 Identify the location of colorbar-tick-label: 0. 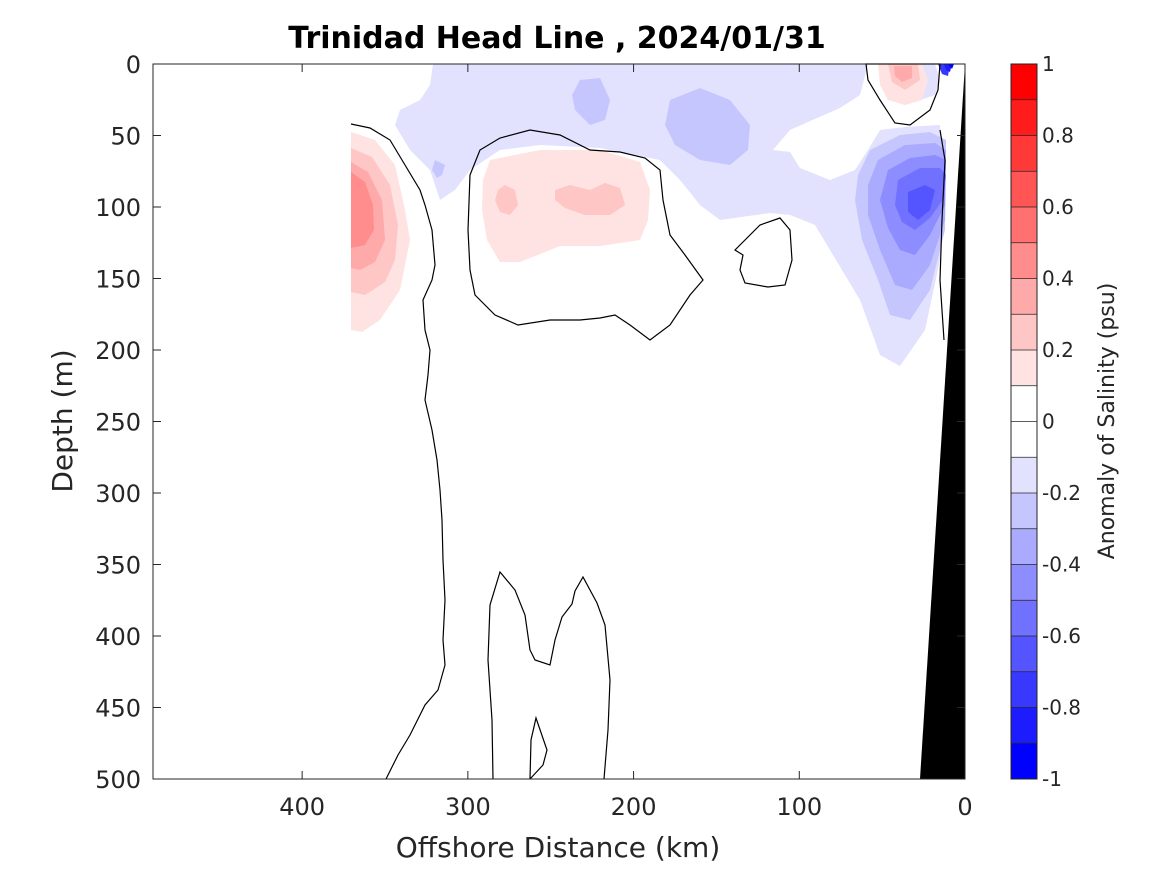
(1048, 422).